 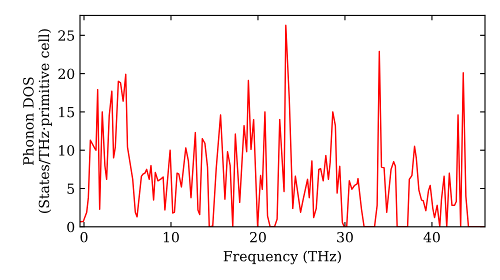 I want to click on y-tick-label: 10, so click(x=66, y=150).